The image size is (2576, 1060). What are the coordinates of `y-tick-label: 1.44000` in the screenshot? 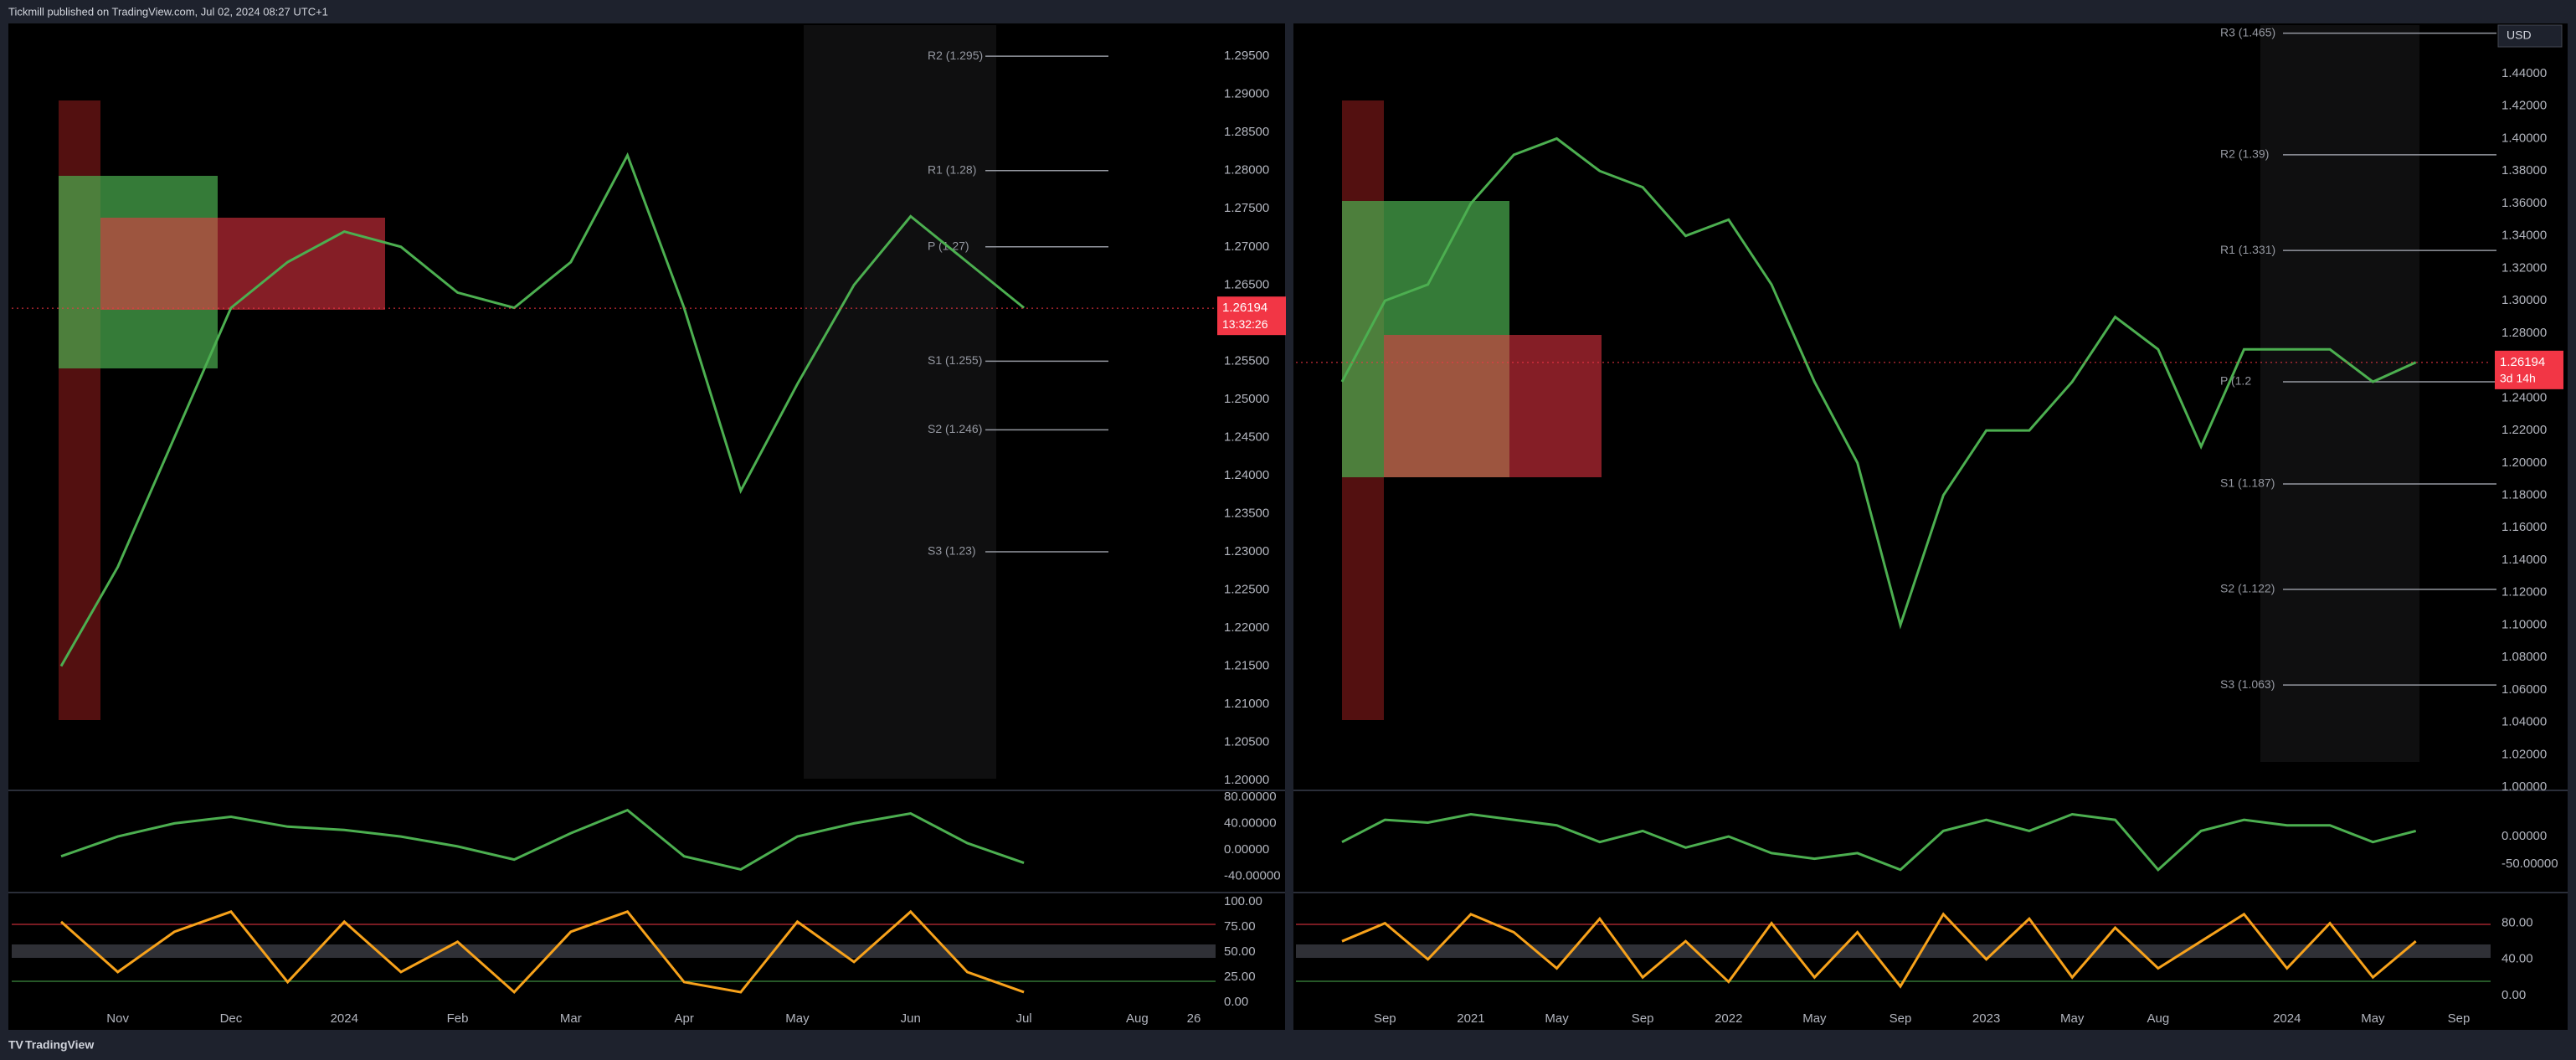 It's located at (2524, 73).